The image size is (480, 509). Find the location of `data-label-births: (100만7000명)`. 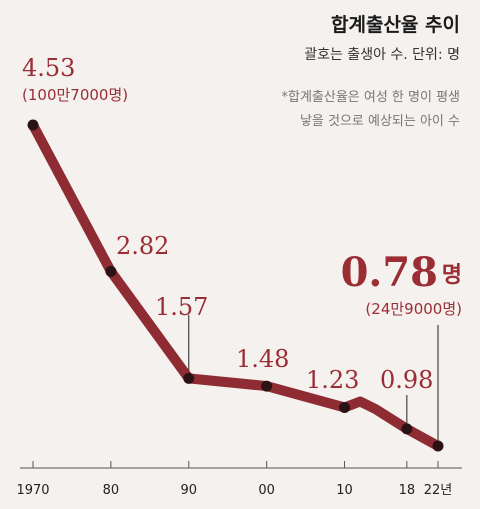

data-label-births: (100만7000명) is located at coordinates (75, 95).